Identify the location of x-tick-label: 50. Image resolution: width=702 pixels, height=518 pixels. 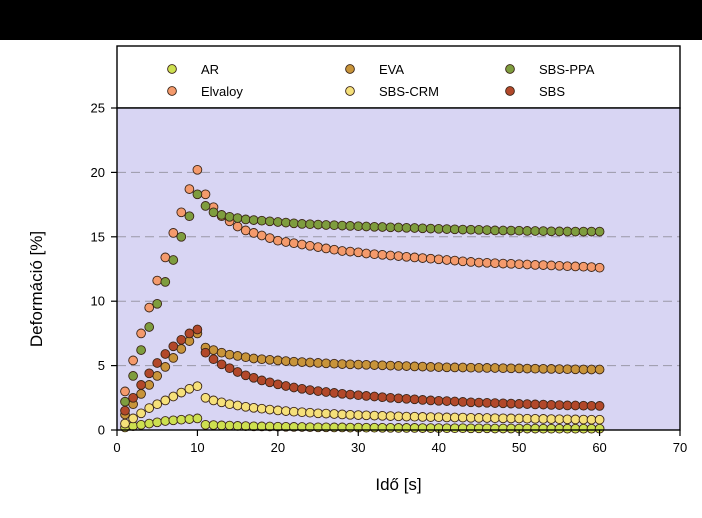
(519, 447).